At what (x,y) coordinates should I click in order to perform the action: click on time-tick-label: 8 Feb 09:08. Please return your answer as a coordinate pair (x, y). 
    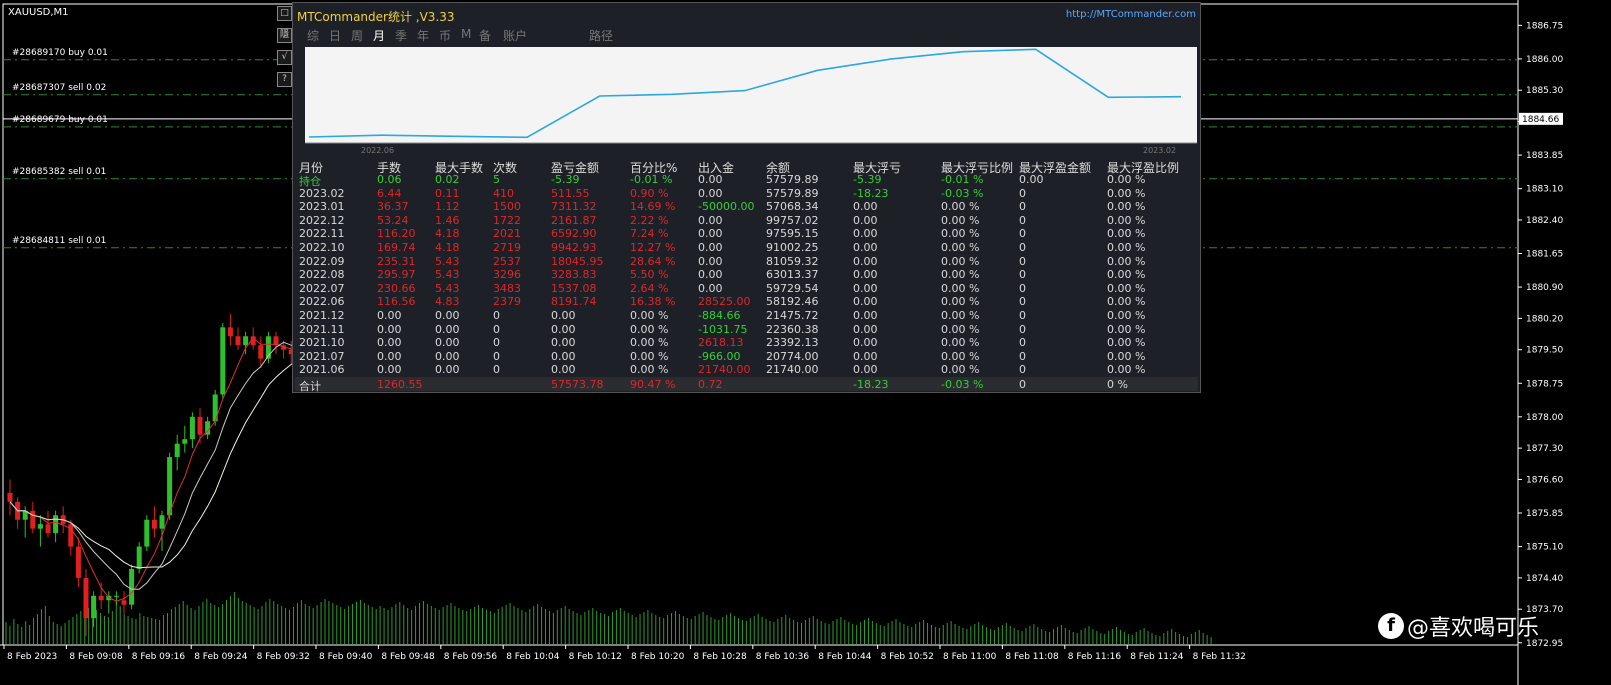
    Looking at the image, I should click on (96, 657).